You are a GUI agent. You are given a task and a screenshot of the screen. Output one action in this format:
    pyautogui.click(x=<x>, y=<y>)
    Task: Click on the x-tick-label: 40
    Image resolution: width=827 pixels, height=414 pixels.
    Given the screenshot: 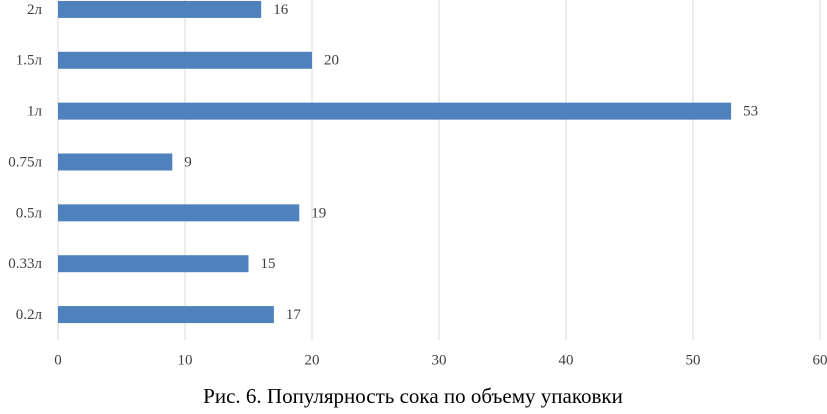 What is the action you would take?
    pyautogui.click(x=566, y=360)
    